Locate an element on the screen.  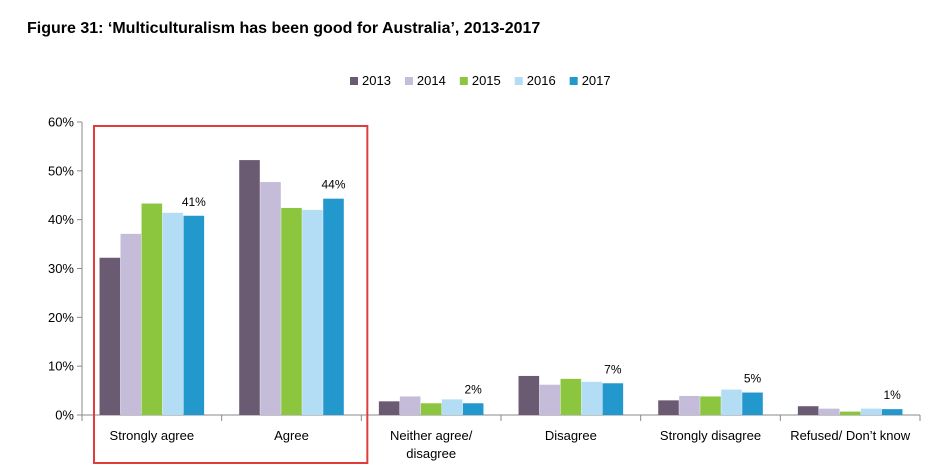
category-label: Agree is located at coordinates (291, 435).